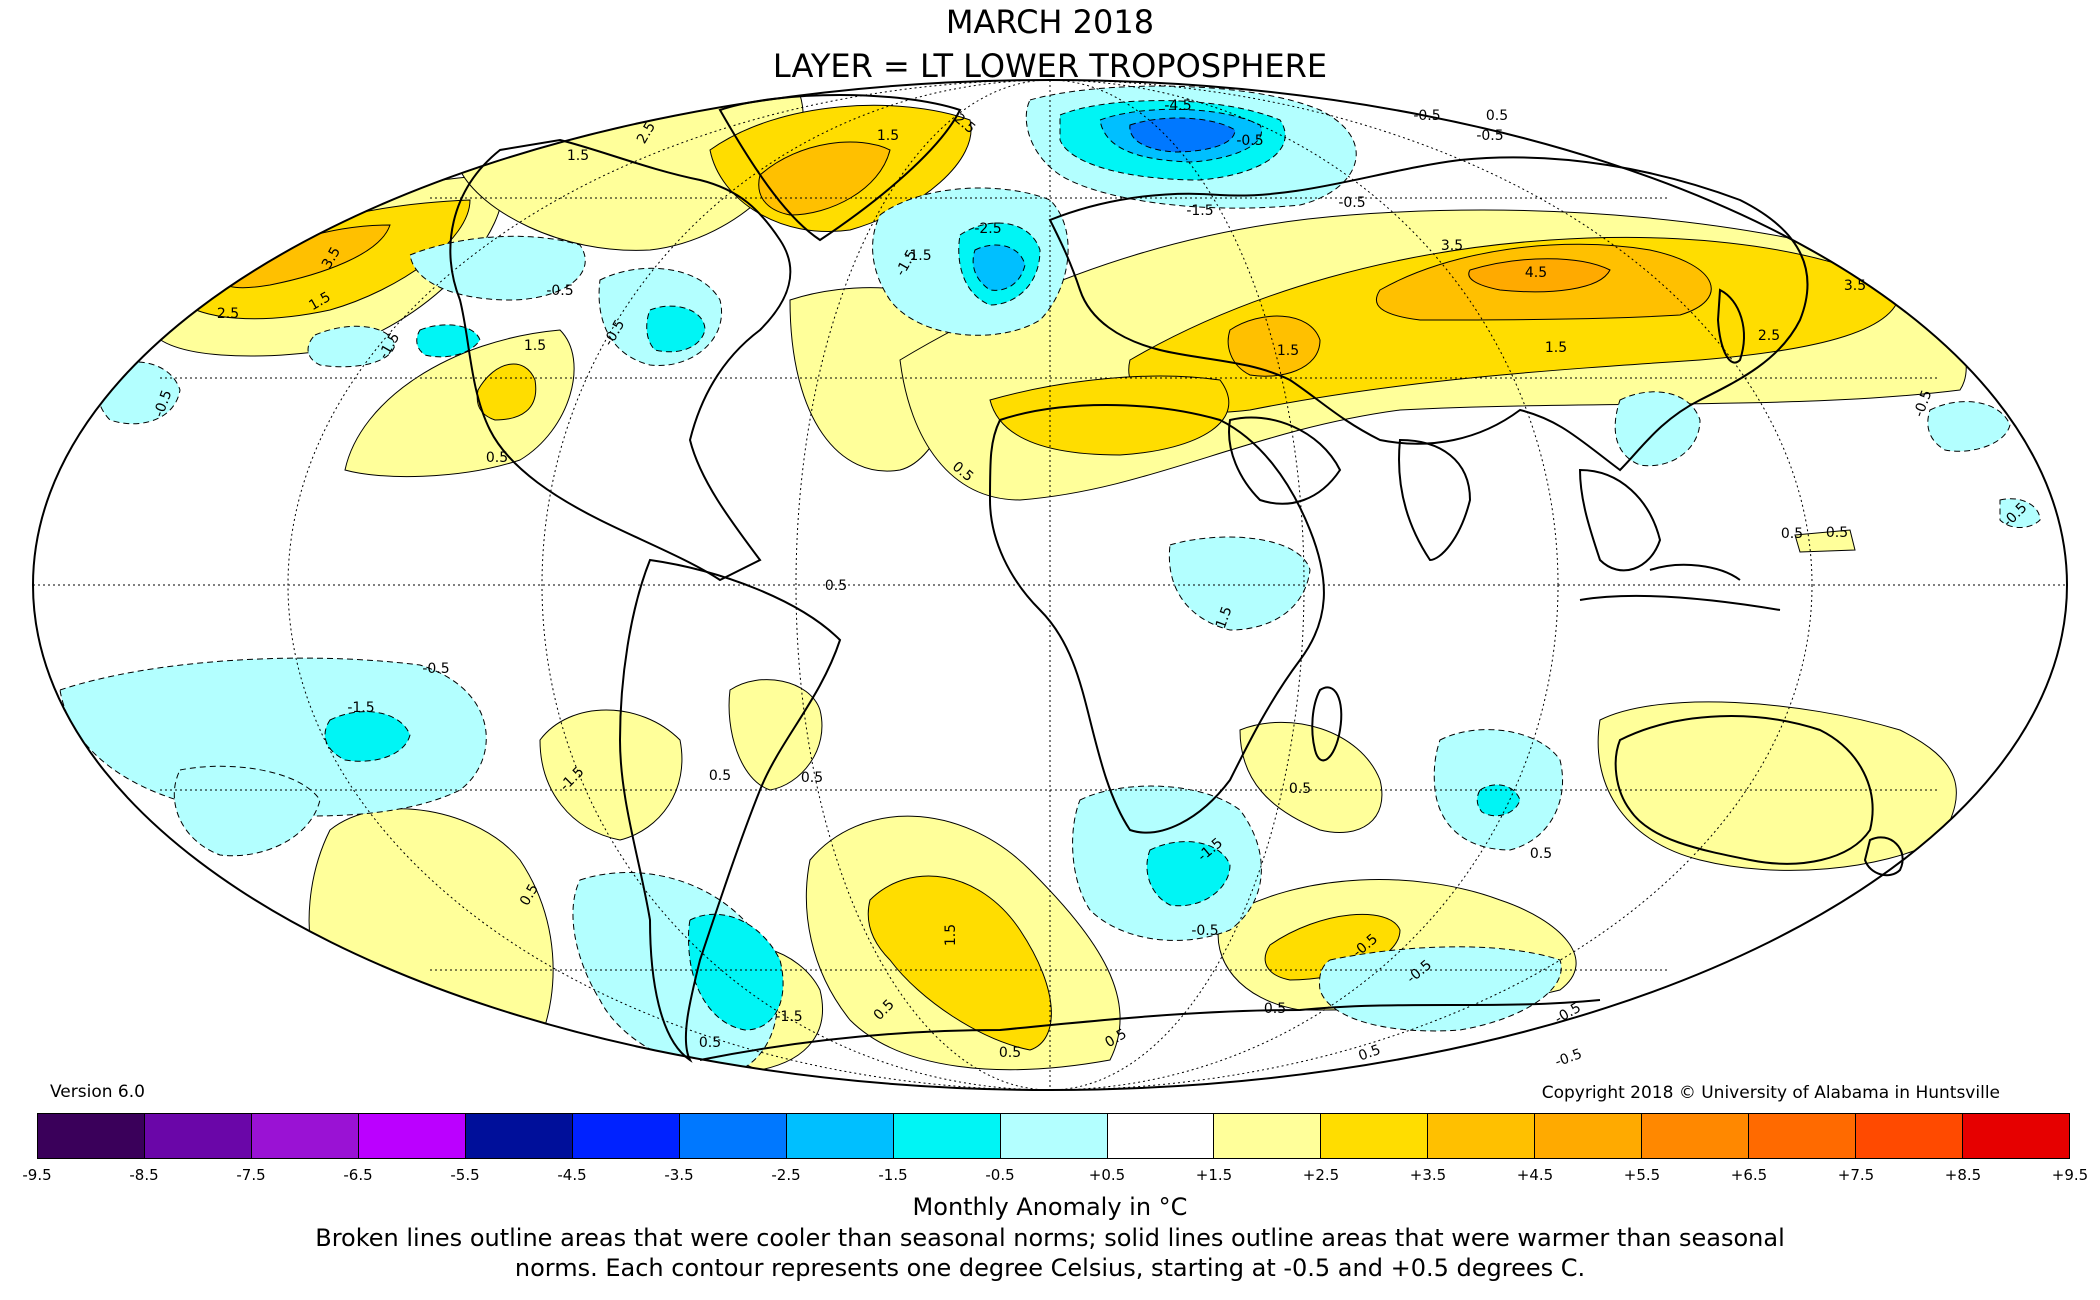 The image size is (2100, 1300). I want to click on warm-region-south-atlantic-east, so click(775, 735).